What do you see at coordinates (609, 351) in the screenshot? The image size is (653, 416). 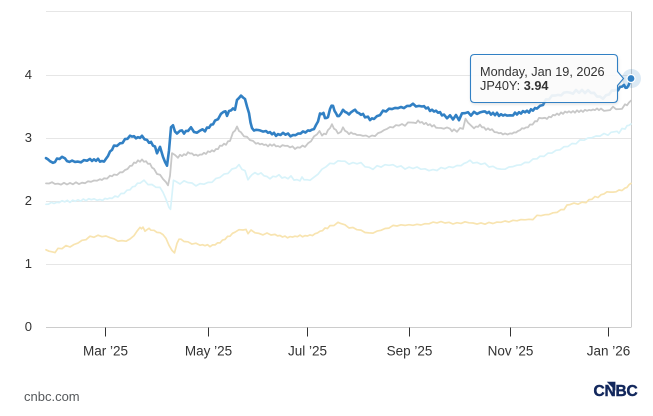 I see `svg-text: Jan ’26` at bounding box center [609, 351].